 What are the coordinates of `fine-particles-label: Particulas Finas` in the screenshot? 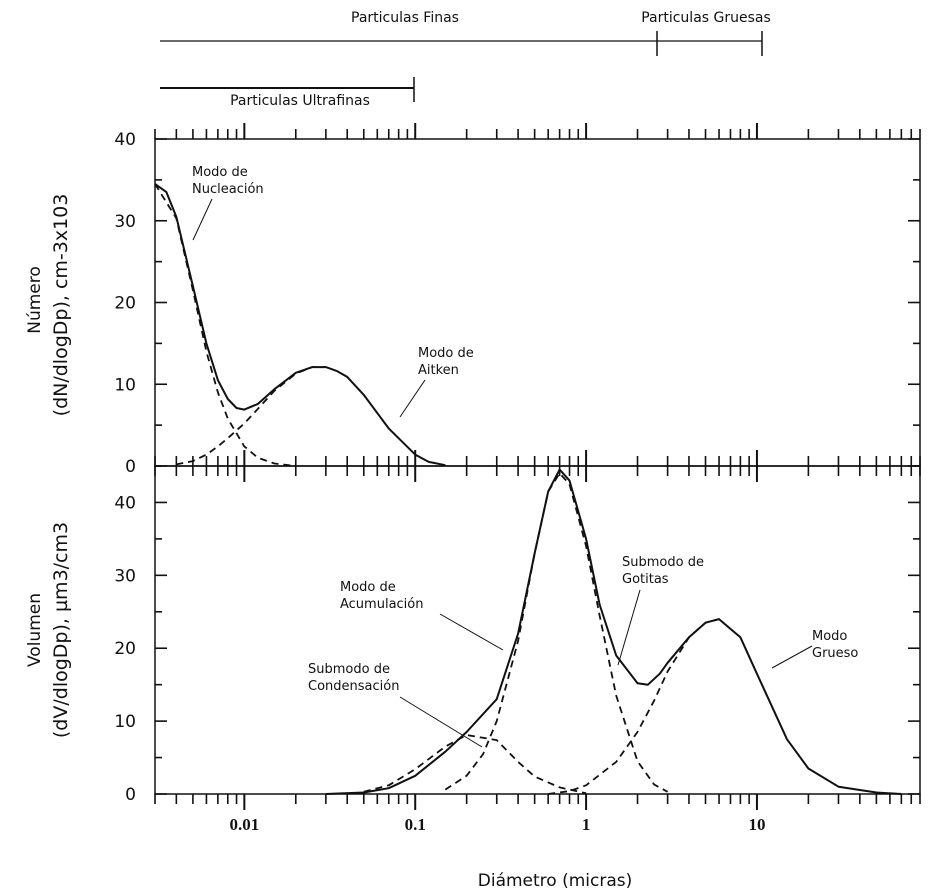 It's located at (405, 18).